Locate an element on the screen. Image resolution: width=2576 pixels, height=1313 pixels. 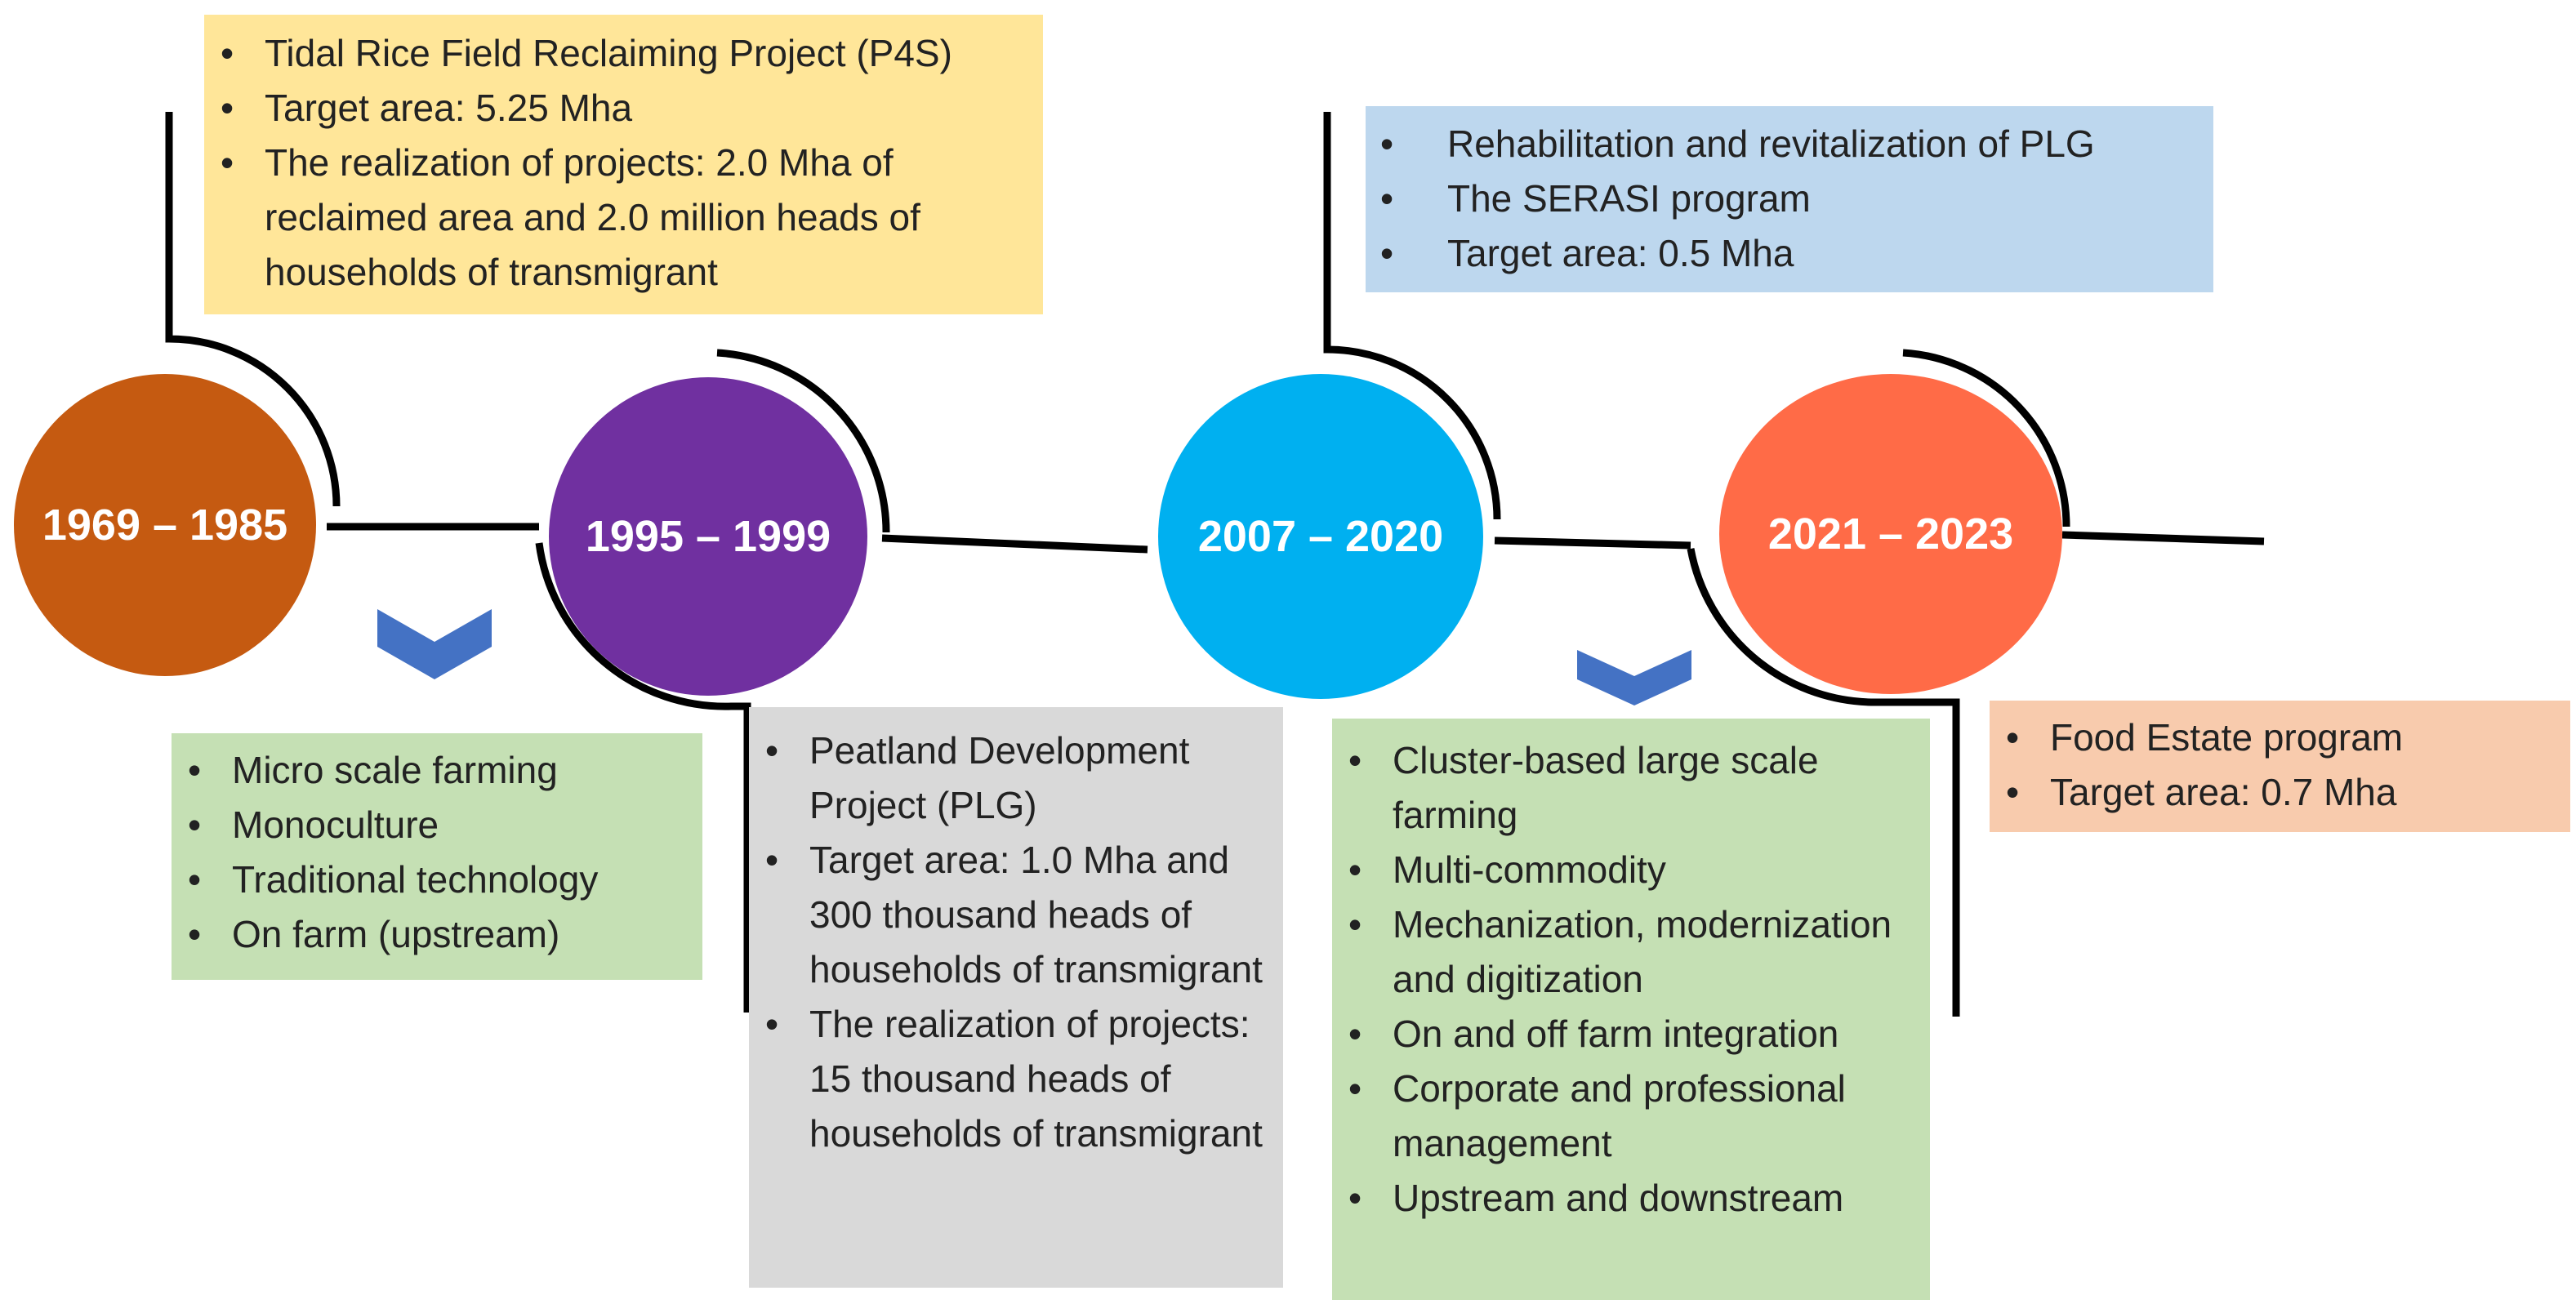
connector-era3-top is located at coordinates (1412, 316).